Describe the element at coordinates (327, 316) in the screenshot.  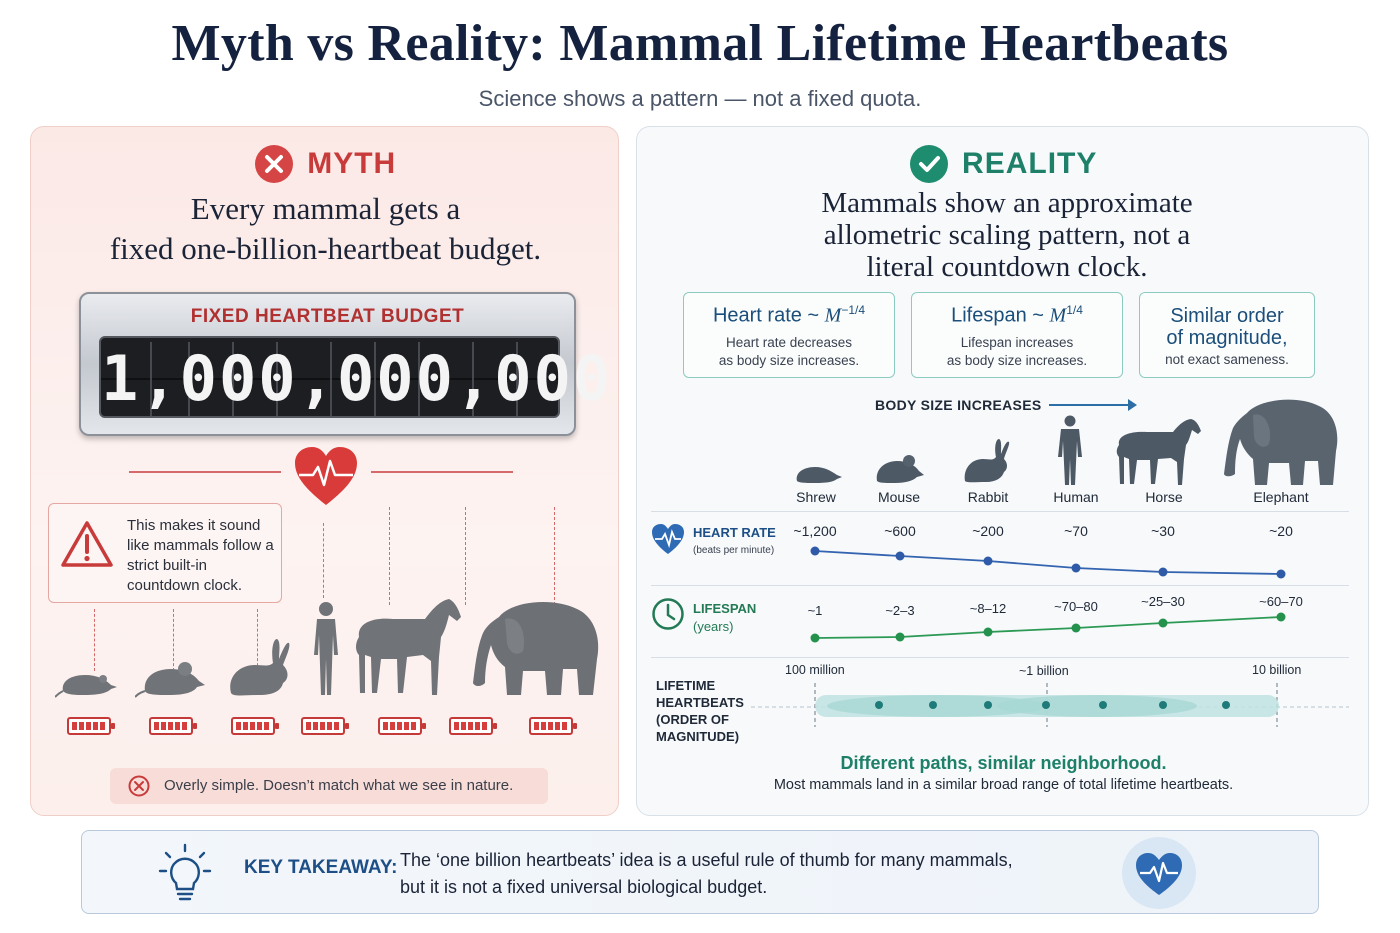
I see `counter-label: FIXED HEARTBEAT BUDGET` at that location.